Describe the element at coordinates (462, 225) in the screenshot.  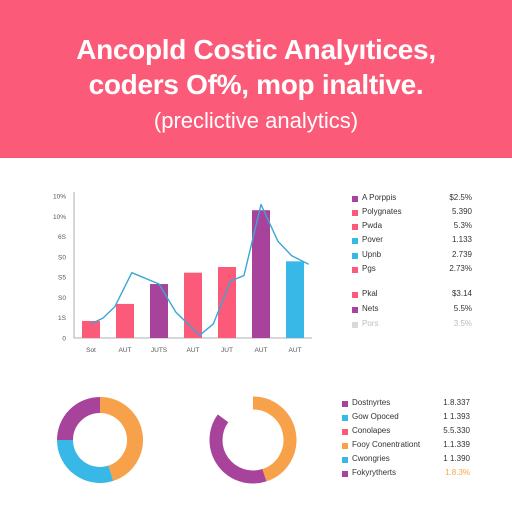
I see `legend-value: 5.3%` at that location.